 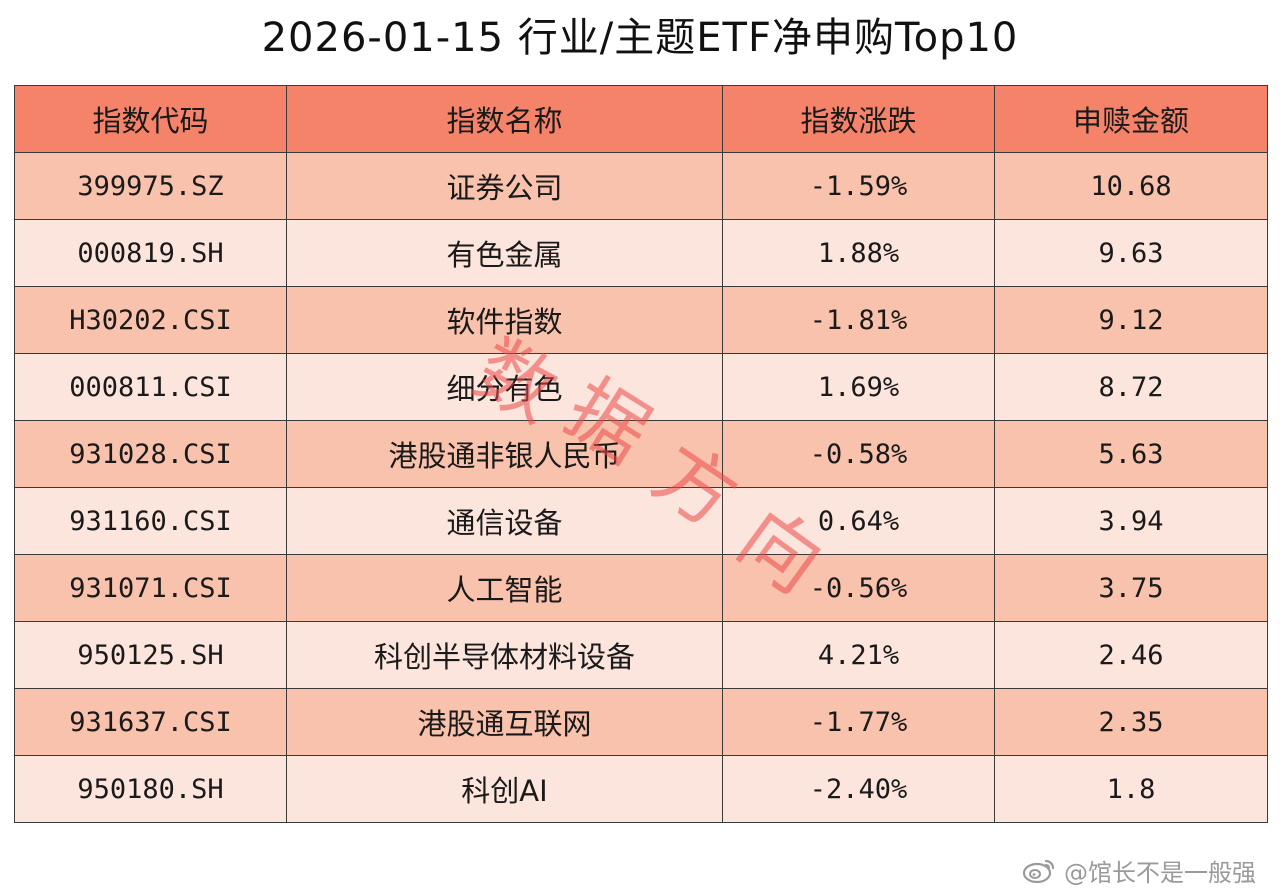 What do you see at coordinates (858, 253) in the screenshot?
I see `index-change-cell: 1.88%` at bounding box center [858, 253].